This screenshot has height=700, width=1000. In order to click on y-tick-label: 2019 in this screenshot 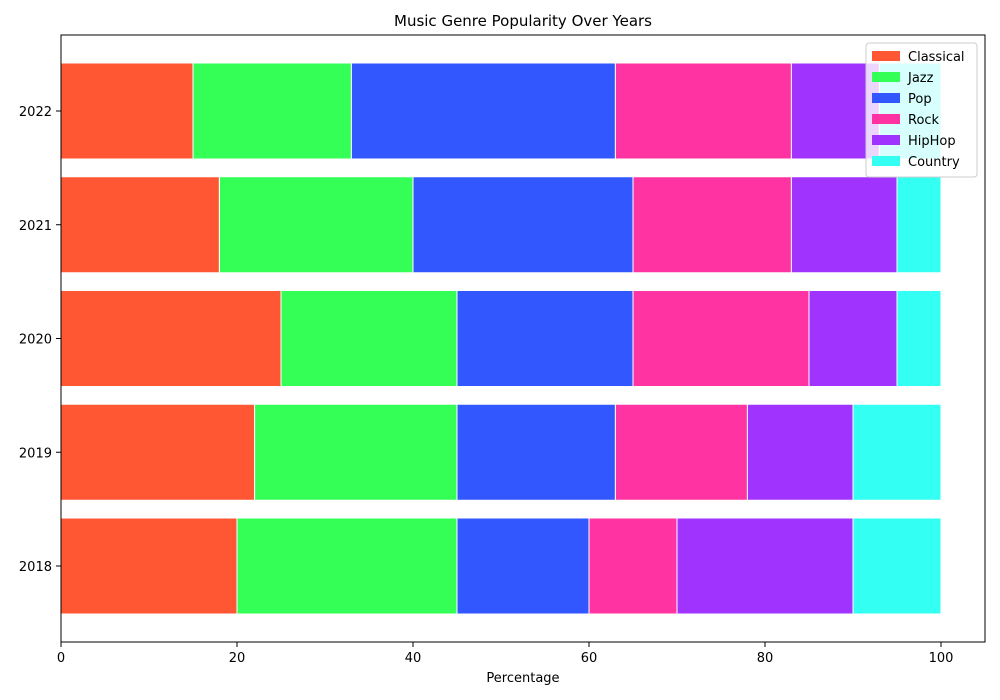, I will do `click(35, 453)`.